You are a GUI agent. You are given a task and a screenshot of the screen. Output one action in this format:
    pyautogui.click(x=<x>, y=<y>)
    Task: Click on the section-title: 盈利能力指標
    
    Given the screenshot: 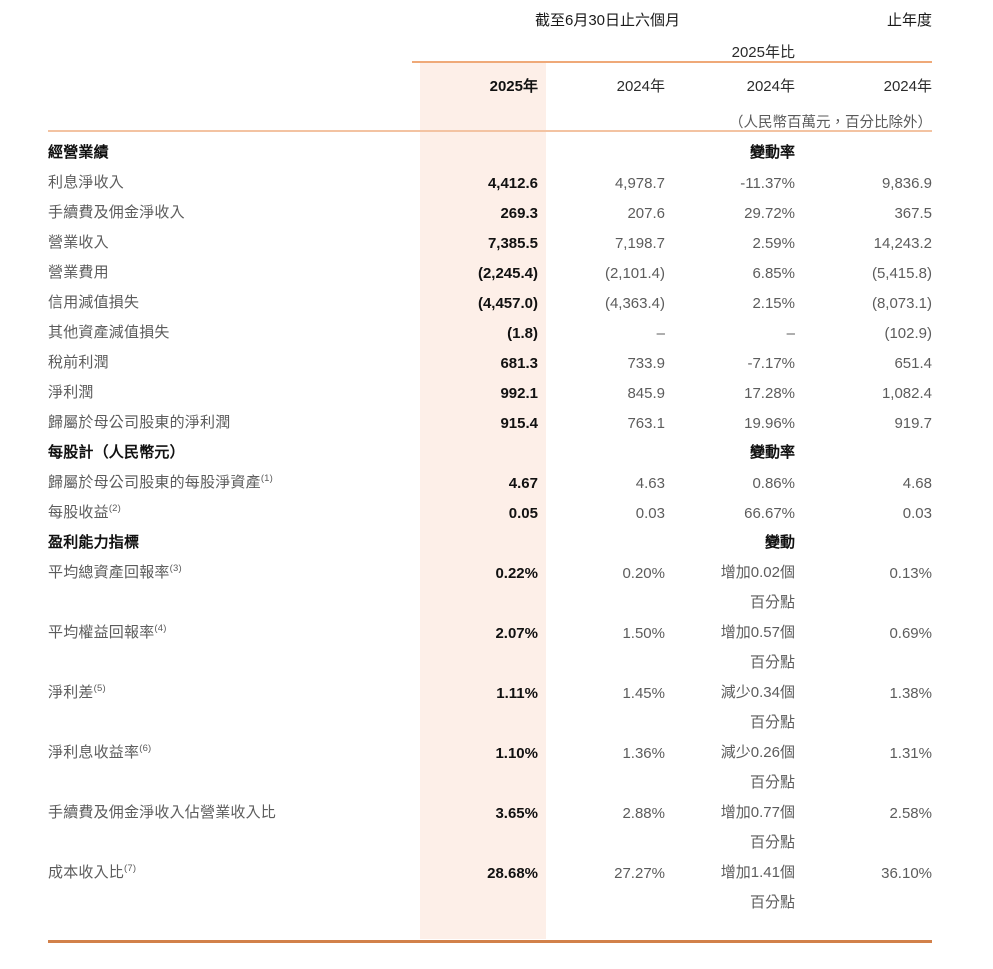 What is the action you would take?
    pyautogui.click(x=94, y=542)
    